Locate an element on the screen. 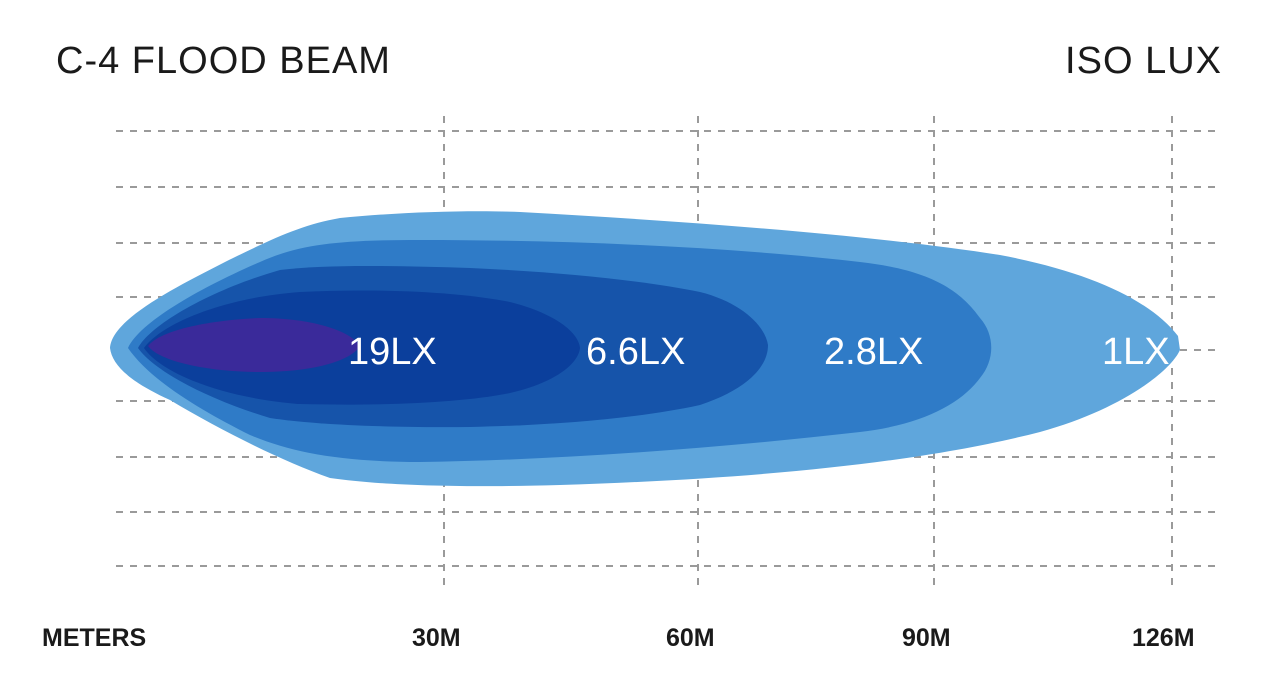 This screenshot has width=1280, height=696. axis-tick-label: 60M is located at coordinates (690, 638).